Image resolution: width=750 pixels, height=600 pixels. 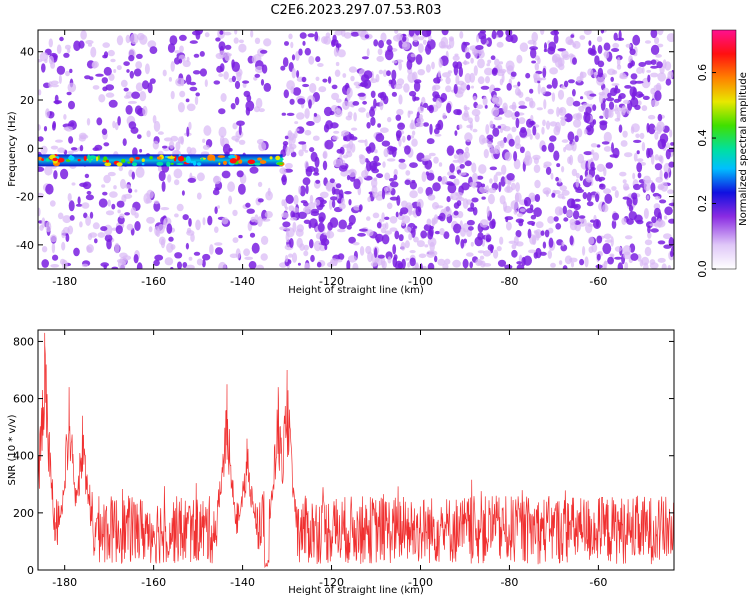 What do you see at coordinates (25, 245) in the screenshot?
I see `y-tick-label: -40` at bounding box center [25, 245].